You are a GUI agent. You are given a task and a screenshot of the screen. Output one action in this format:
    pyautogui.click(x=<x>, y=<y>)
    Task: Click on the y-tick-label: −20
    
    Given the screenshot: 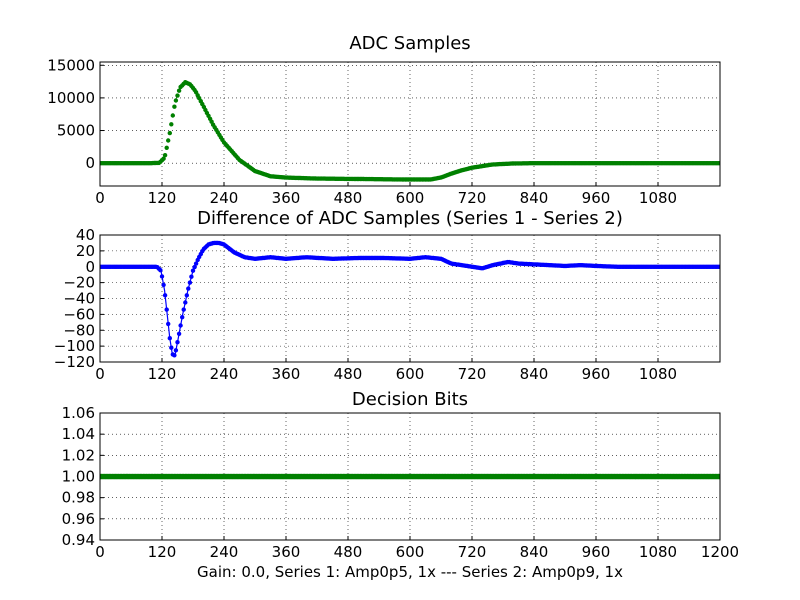 What is the action you would take?
    pyautogui.click(x=79, y=283)
    